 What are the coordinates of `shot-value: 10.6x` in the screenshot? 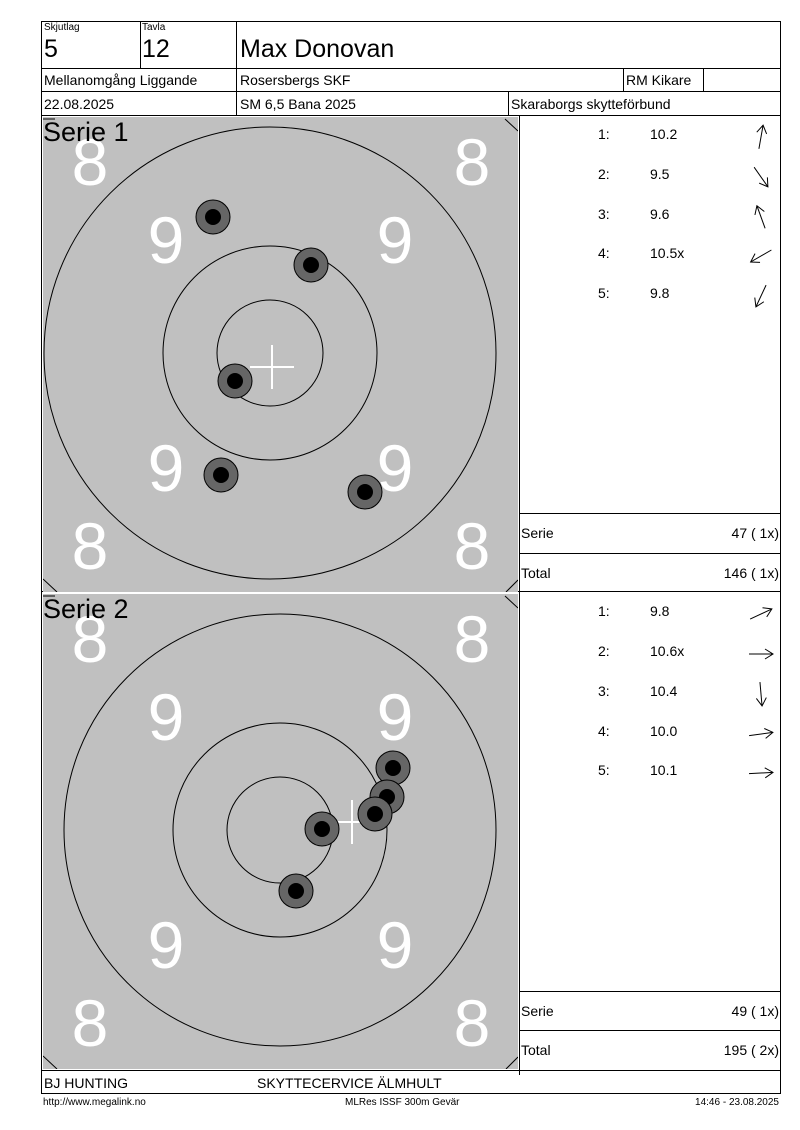 It's located at (667, 651).